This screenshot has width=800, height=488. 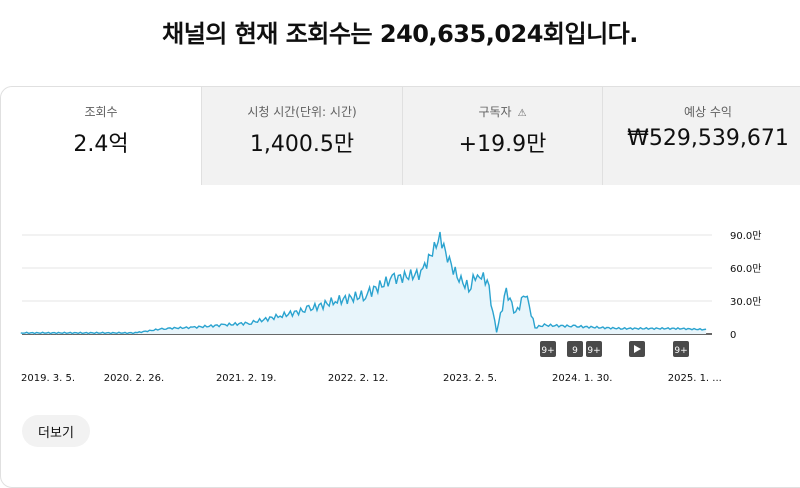 I want to click on y-tick-label: 30.0만, so click(x=745, y=302).